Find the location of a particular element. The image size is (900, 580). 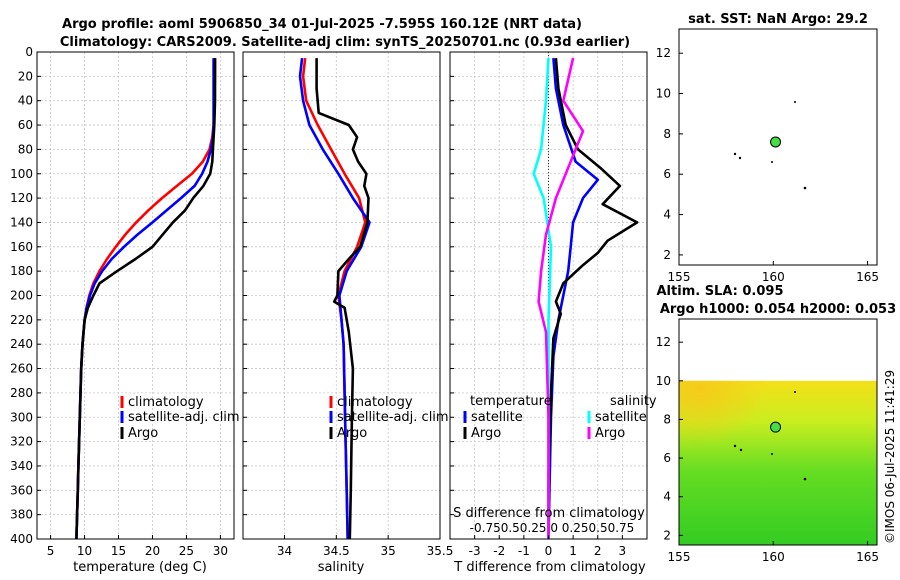

y-tick-label: 140 is located at coordinates (21, 222).